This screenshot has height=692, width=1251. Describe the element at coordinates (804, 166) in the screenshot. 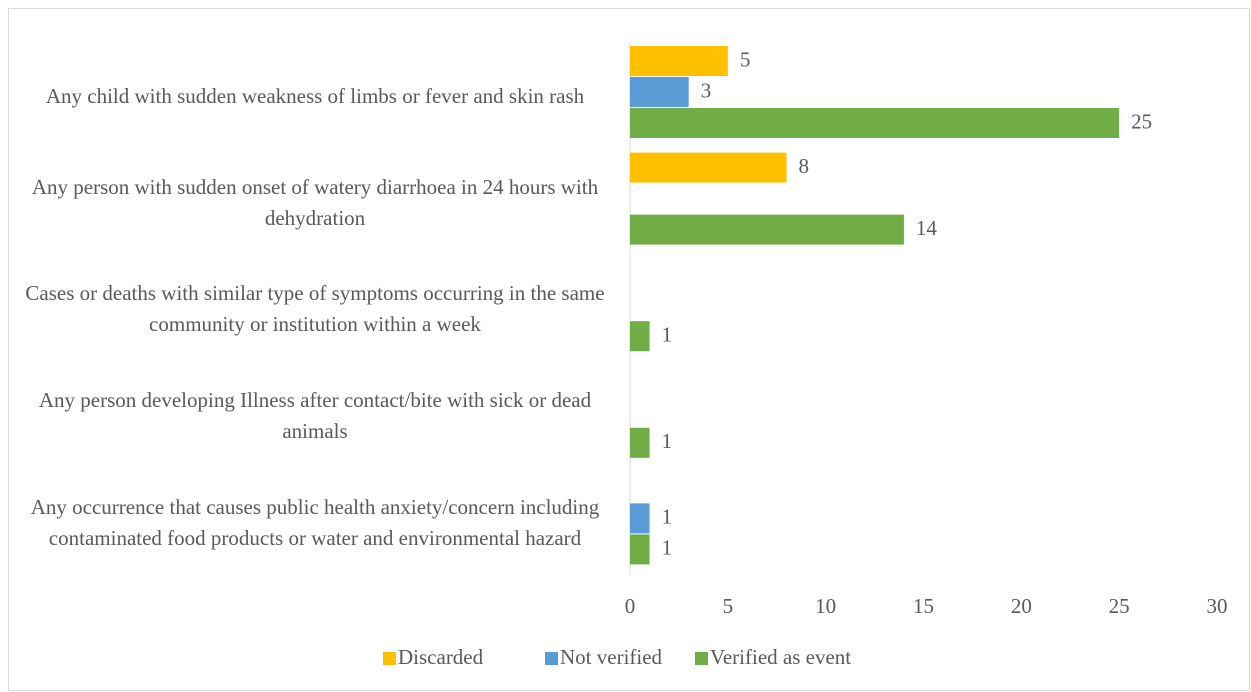

I see `data-label: 8` at that location.